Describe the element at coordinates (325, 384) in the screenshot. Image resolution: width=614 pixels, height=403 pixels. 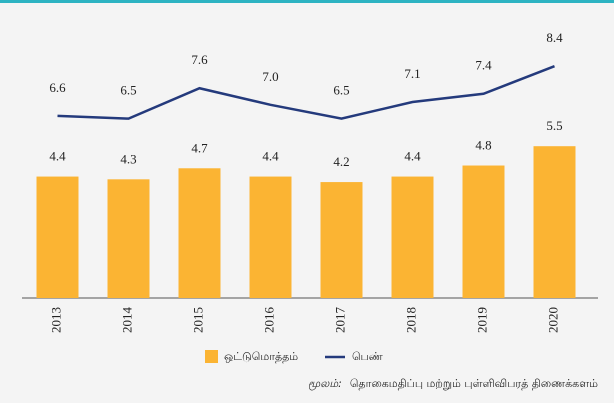
I see `source-label: மூலம்:` at that location.